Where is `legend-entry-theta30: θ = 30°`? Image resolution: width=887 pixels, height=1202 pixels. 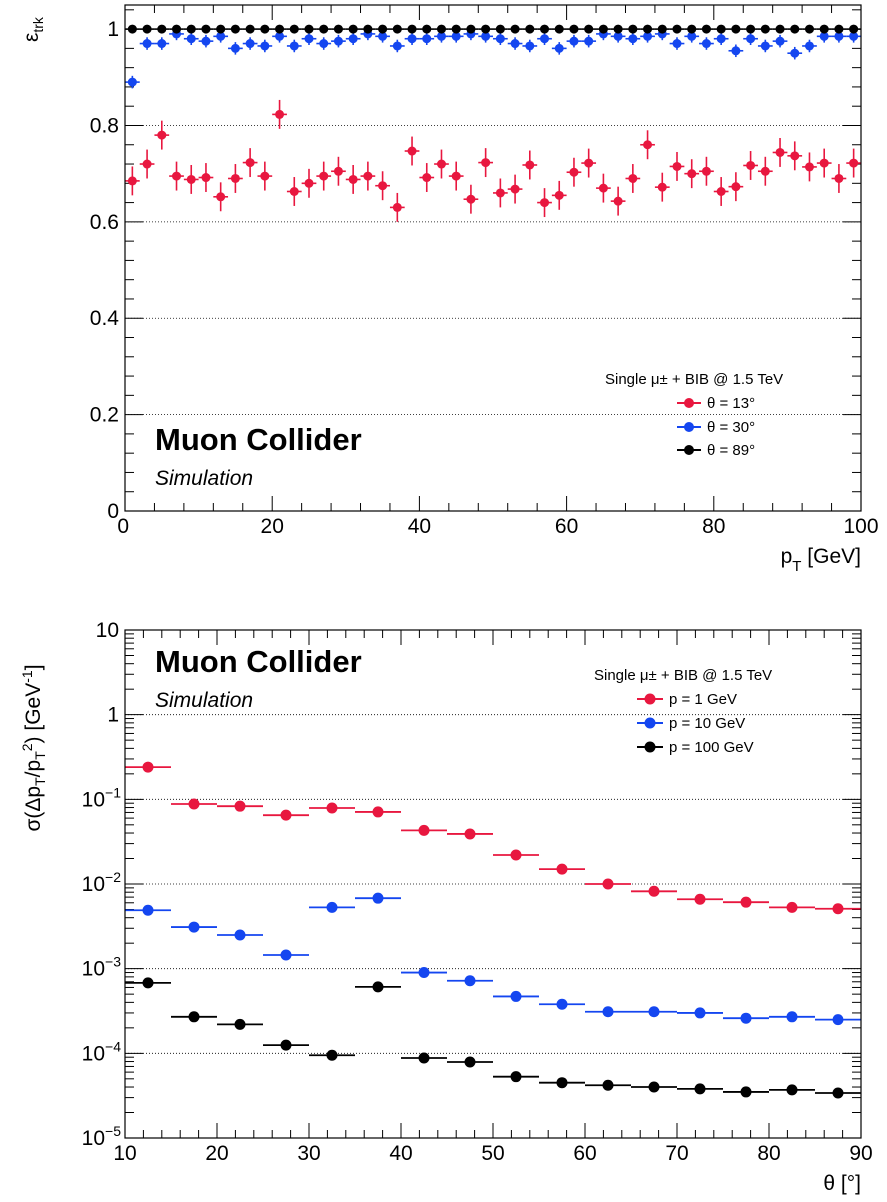
legend-entry-theta30: θ = 30° is located at coordinates (716, 427).